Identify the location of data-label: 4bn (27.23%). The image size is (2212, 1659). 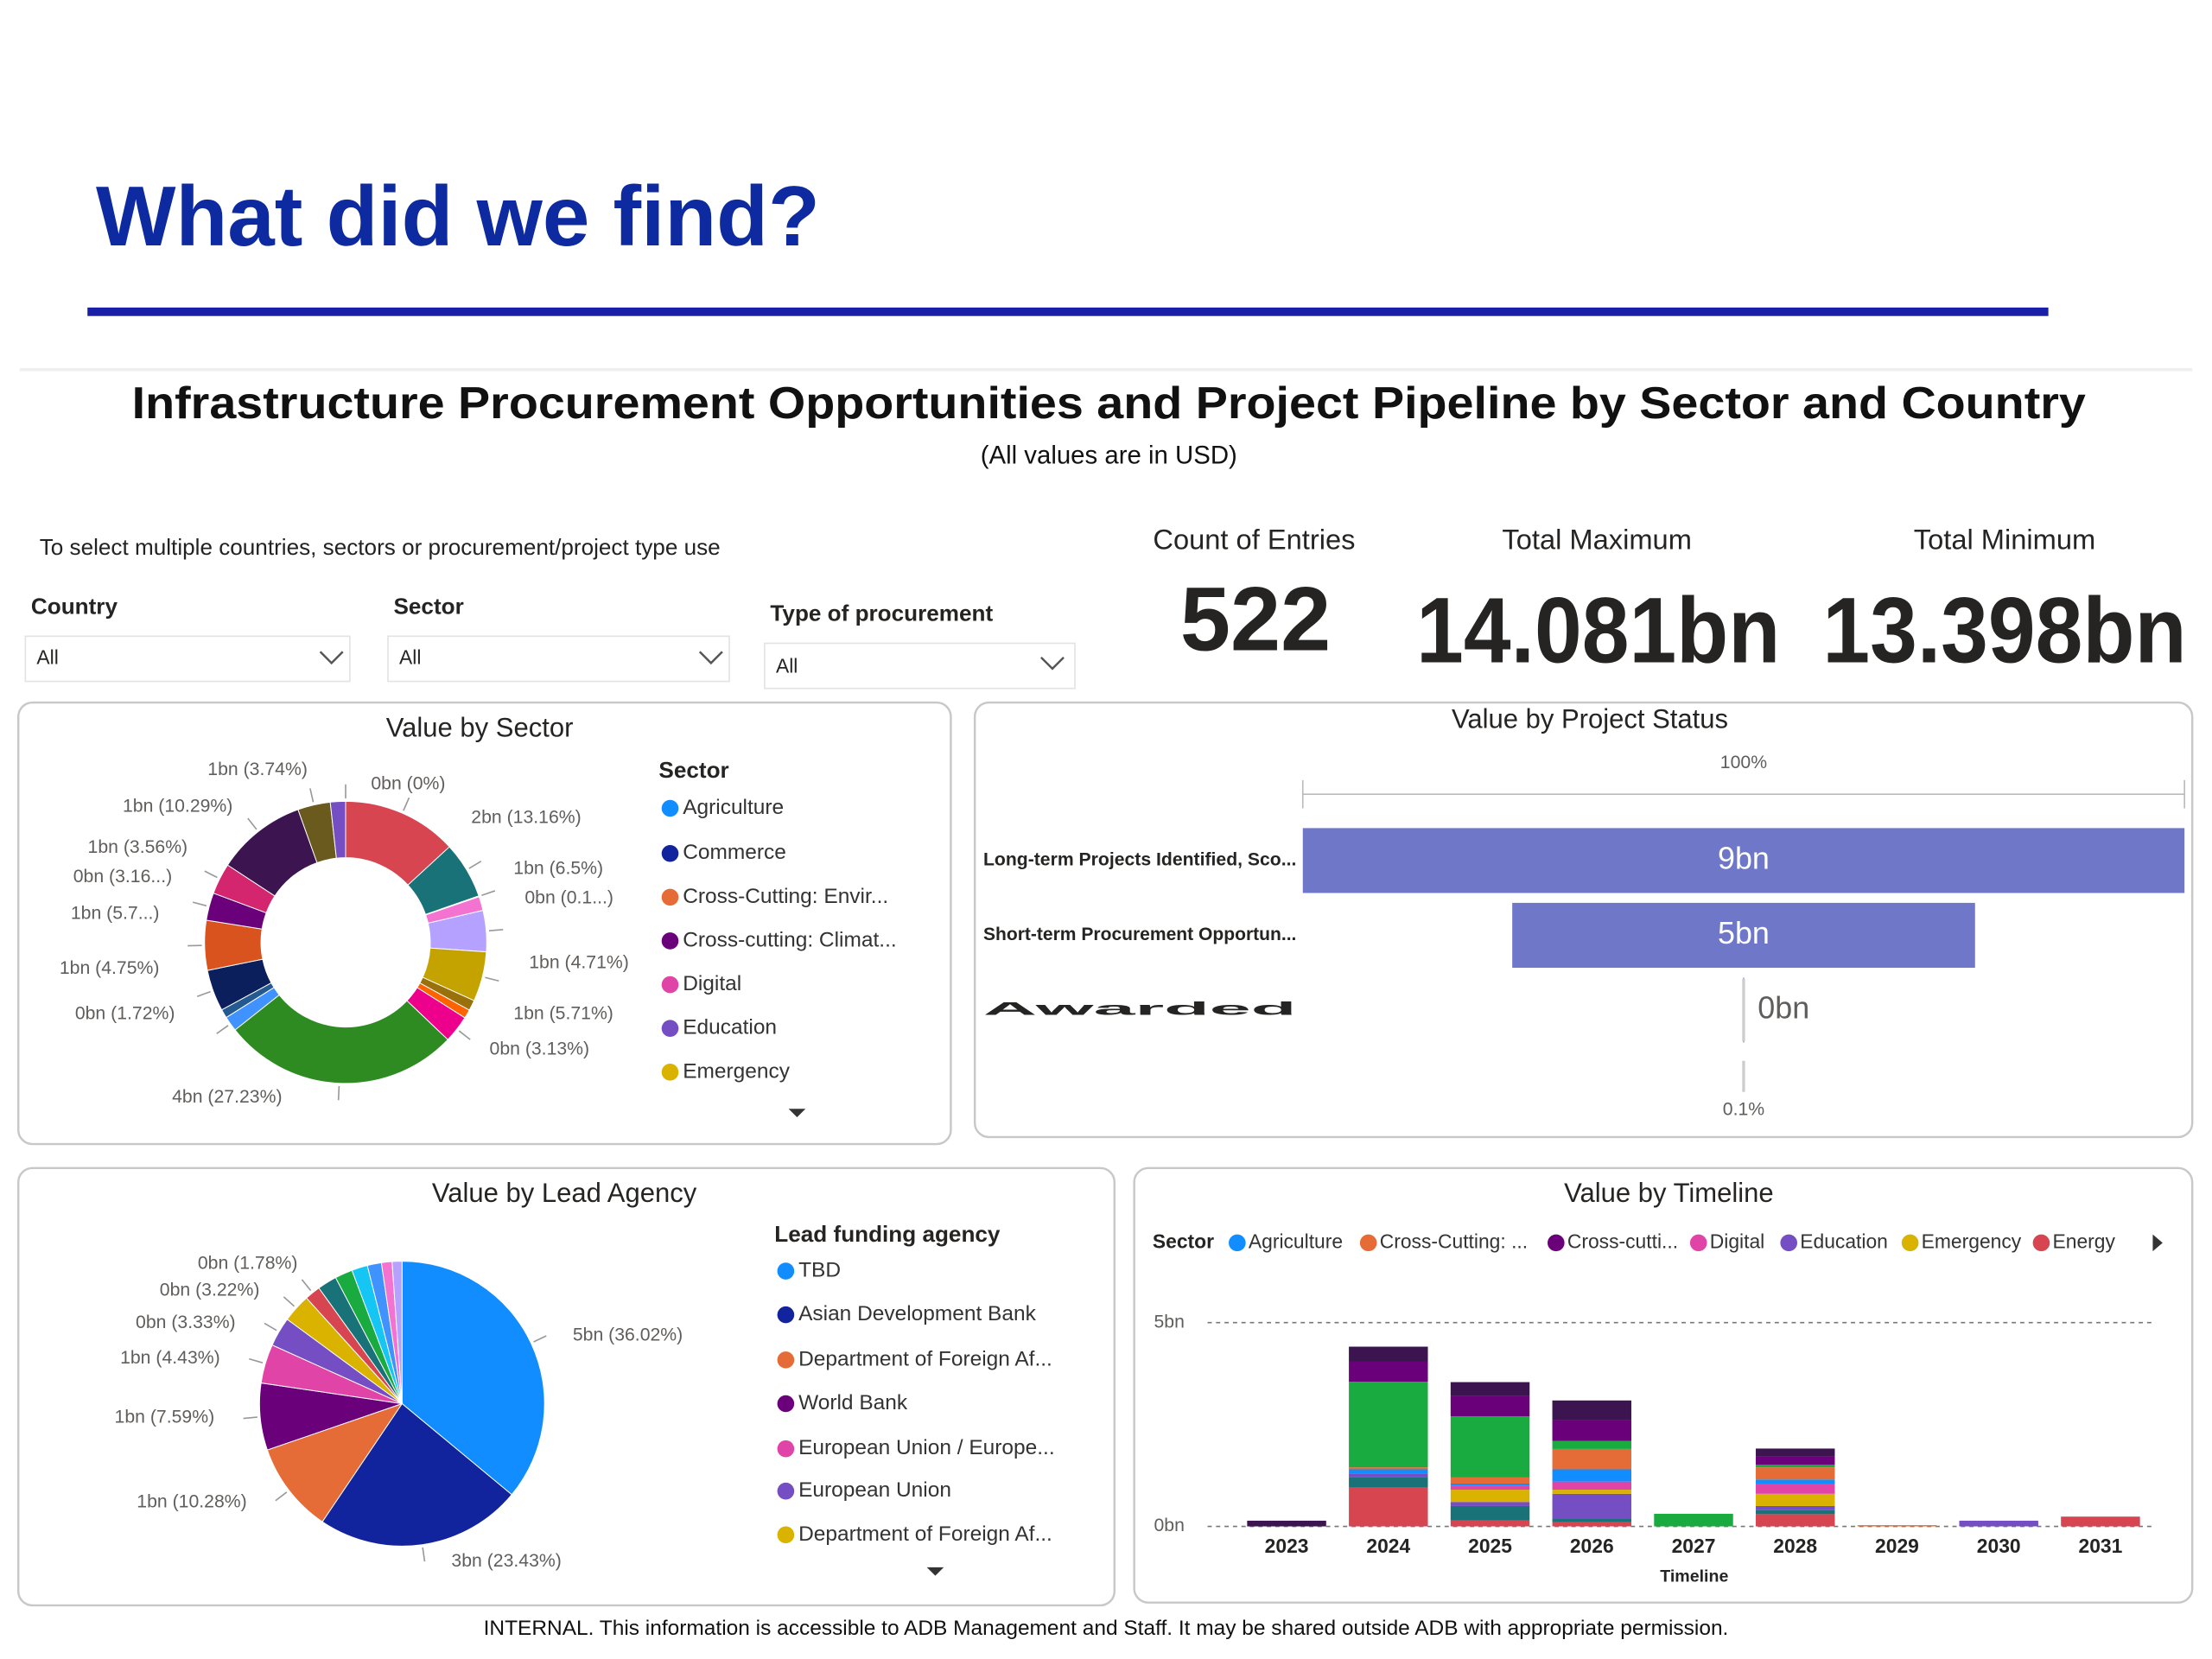
(227, 1097).